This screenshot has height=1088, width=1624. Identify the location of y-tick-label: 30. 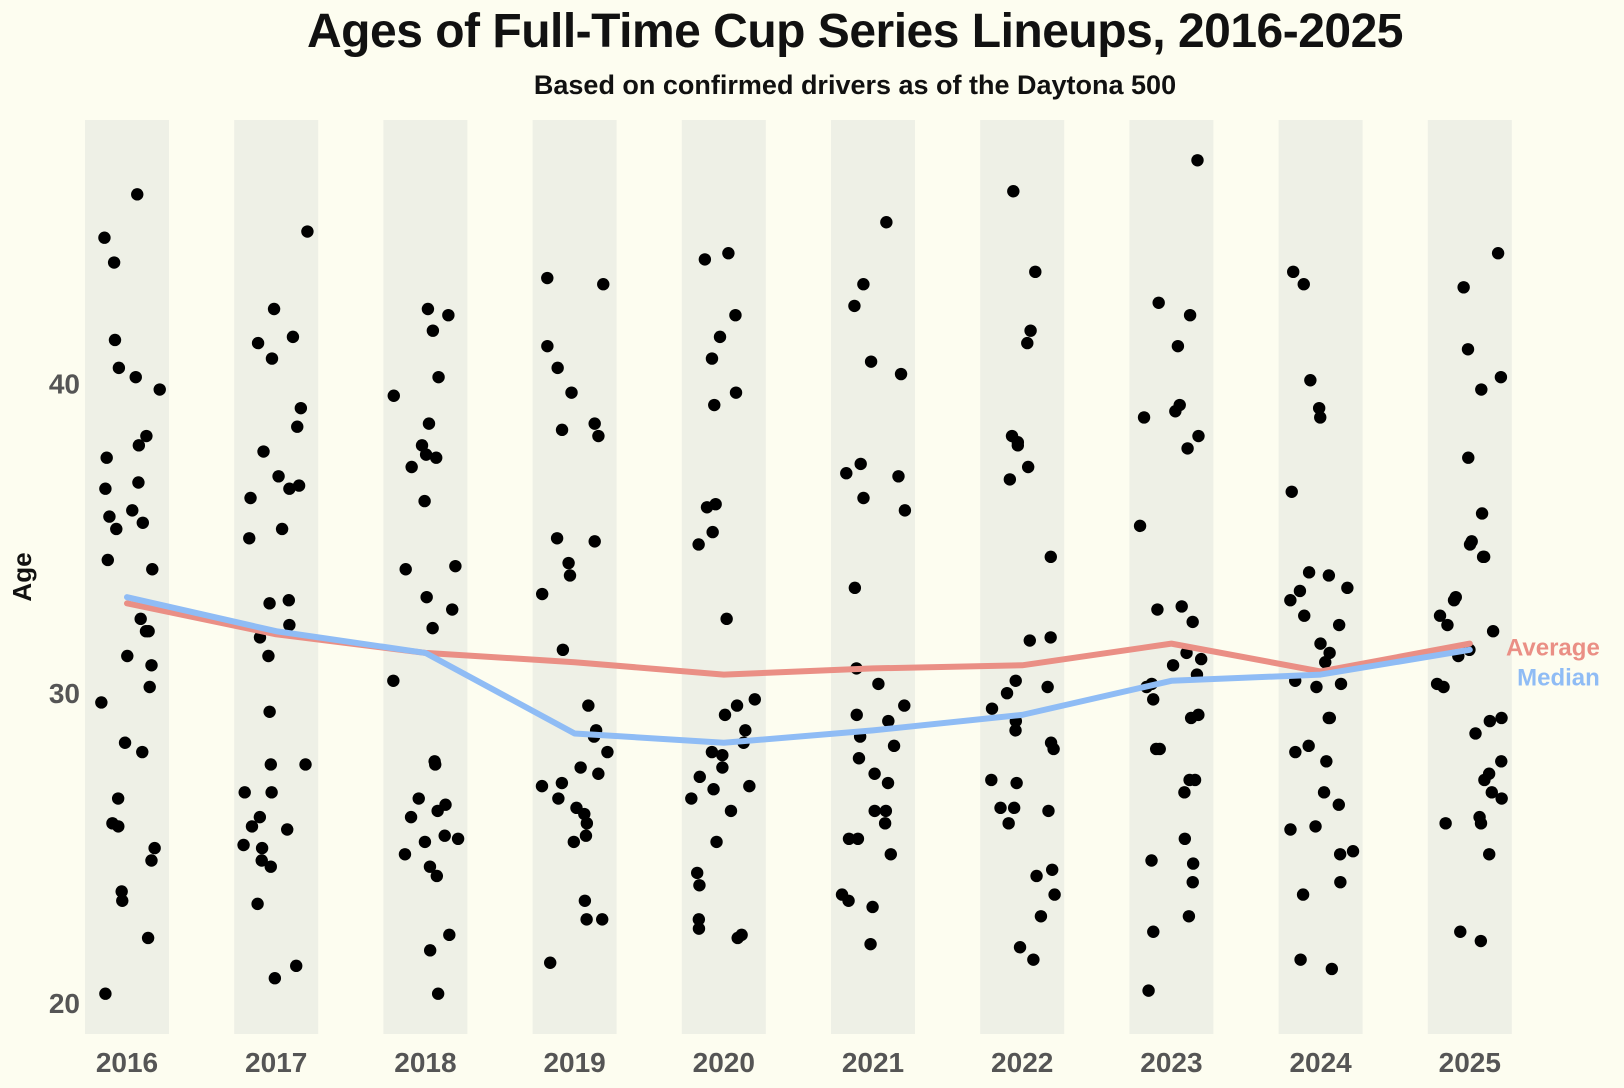
(64, 693).